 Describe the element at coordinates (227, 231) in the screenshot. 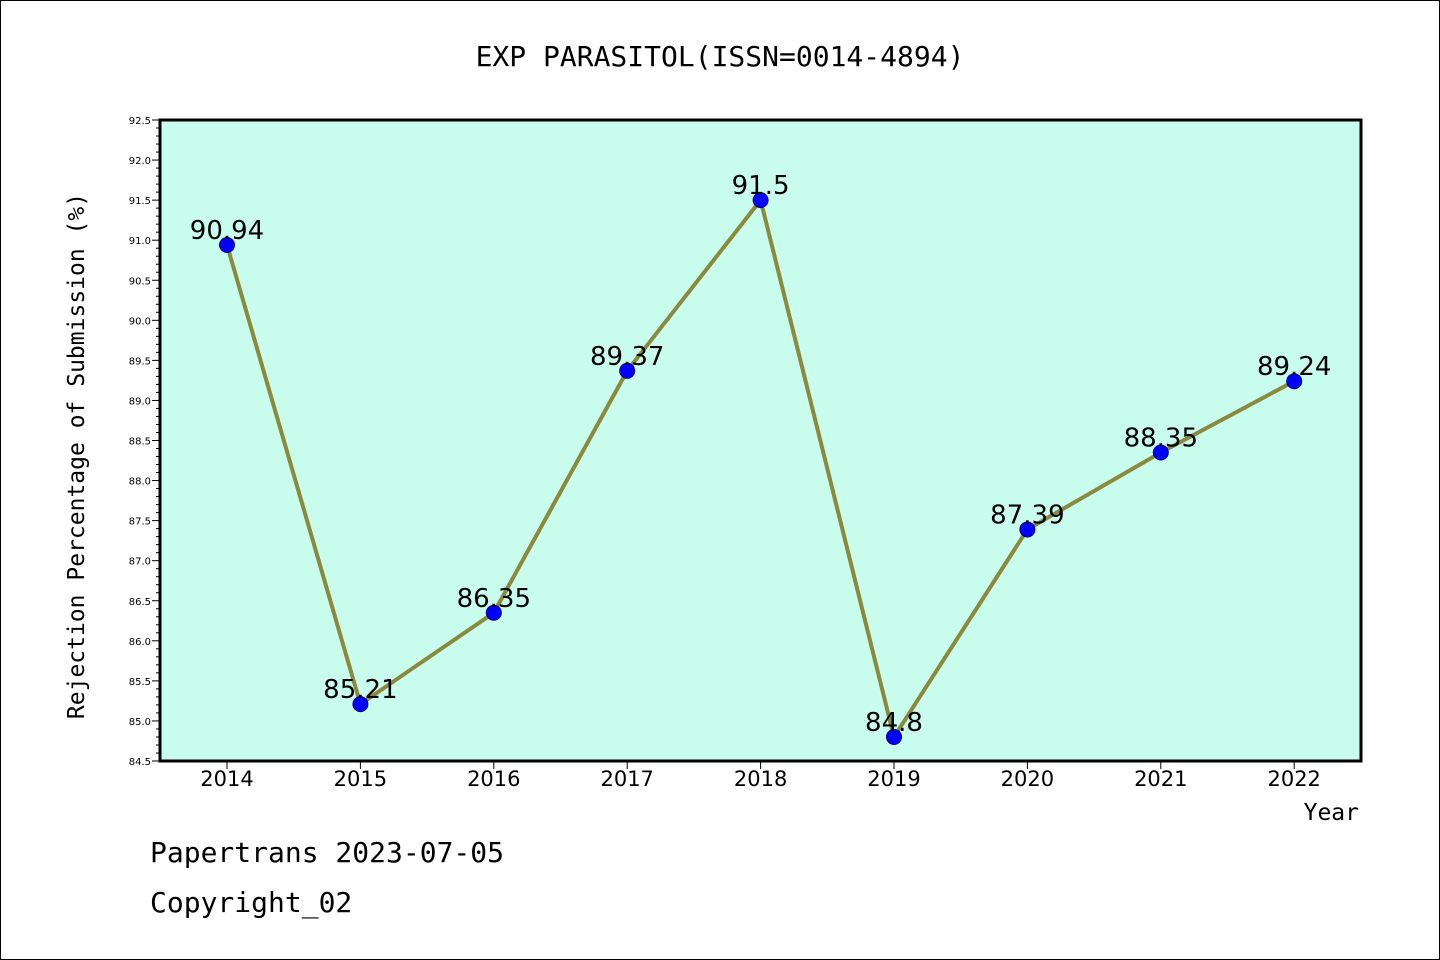

I see `data-label: 90.94` at that location.